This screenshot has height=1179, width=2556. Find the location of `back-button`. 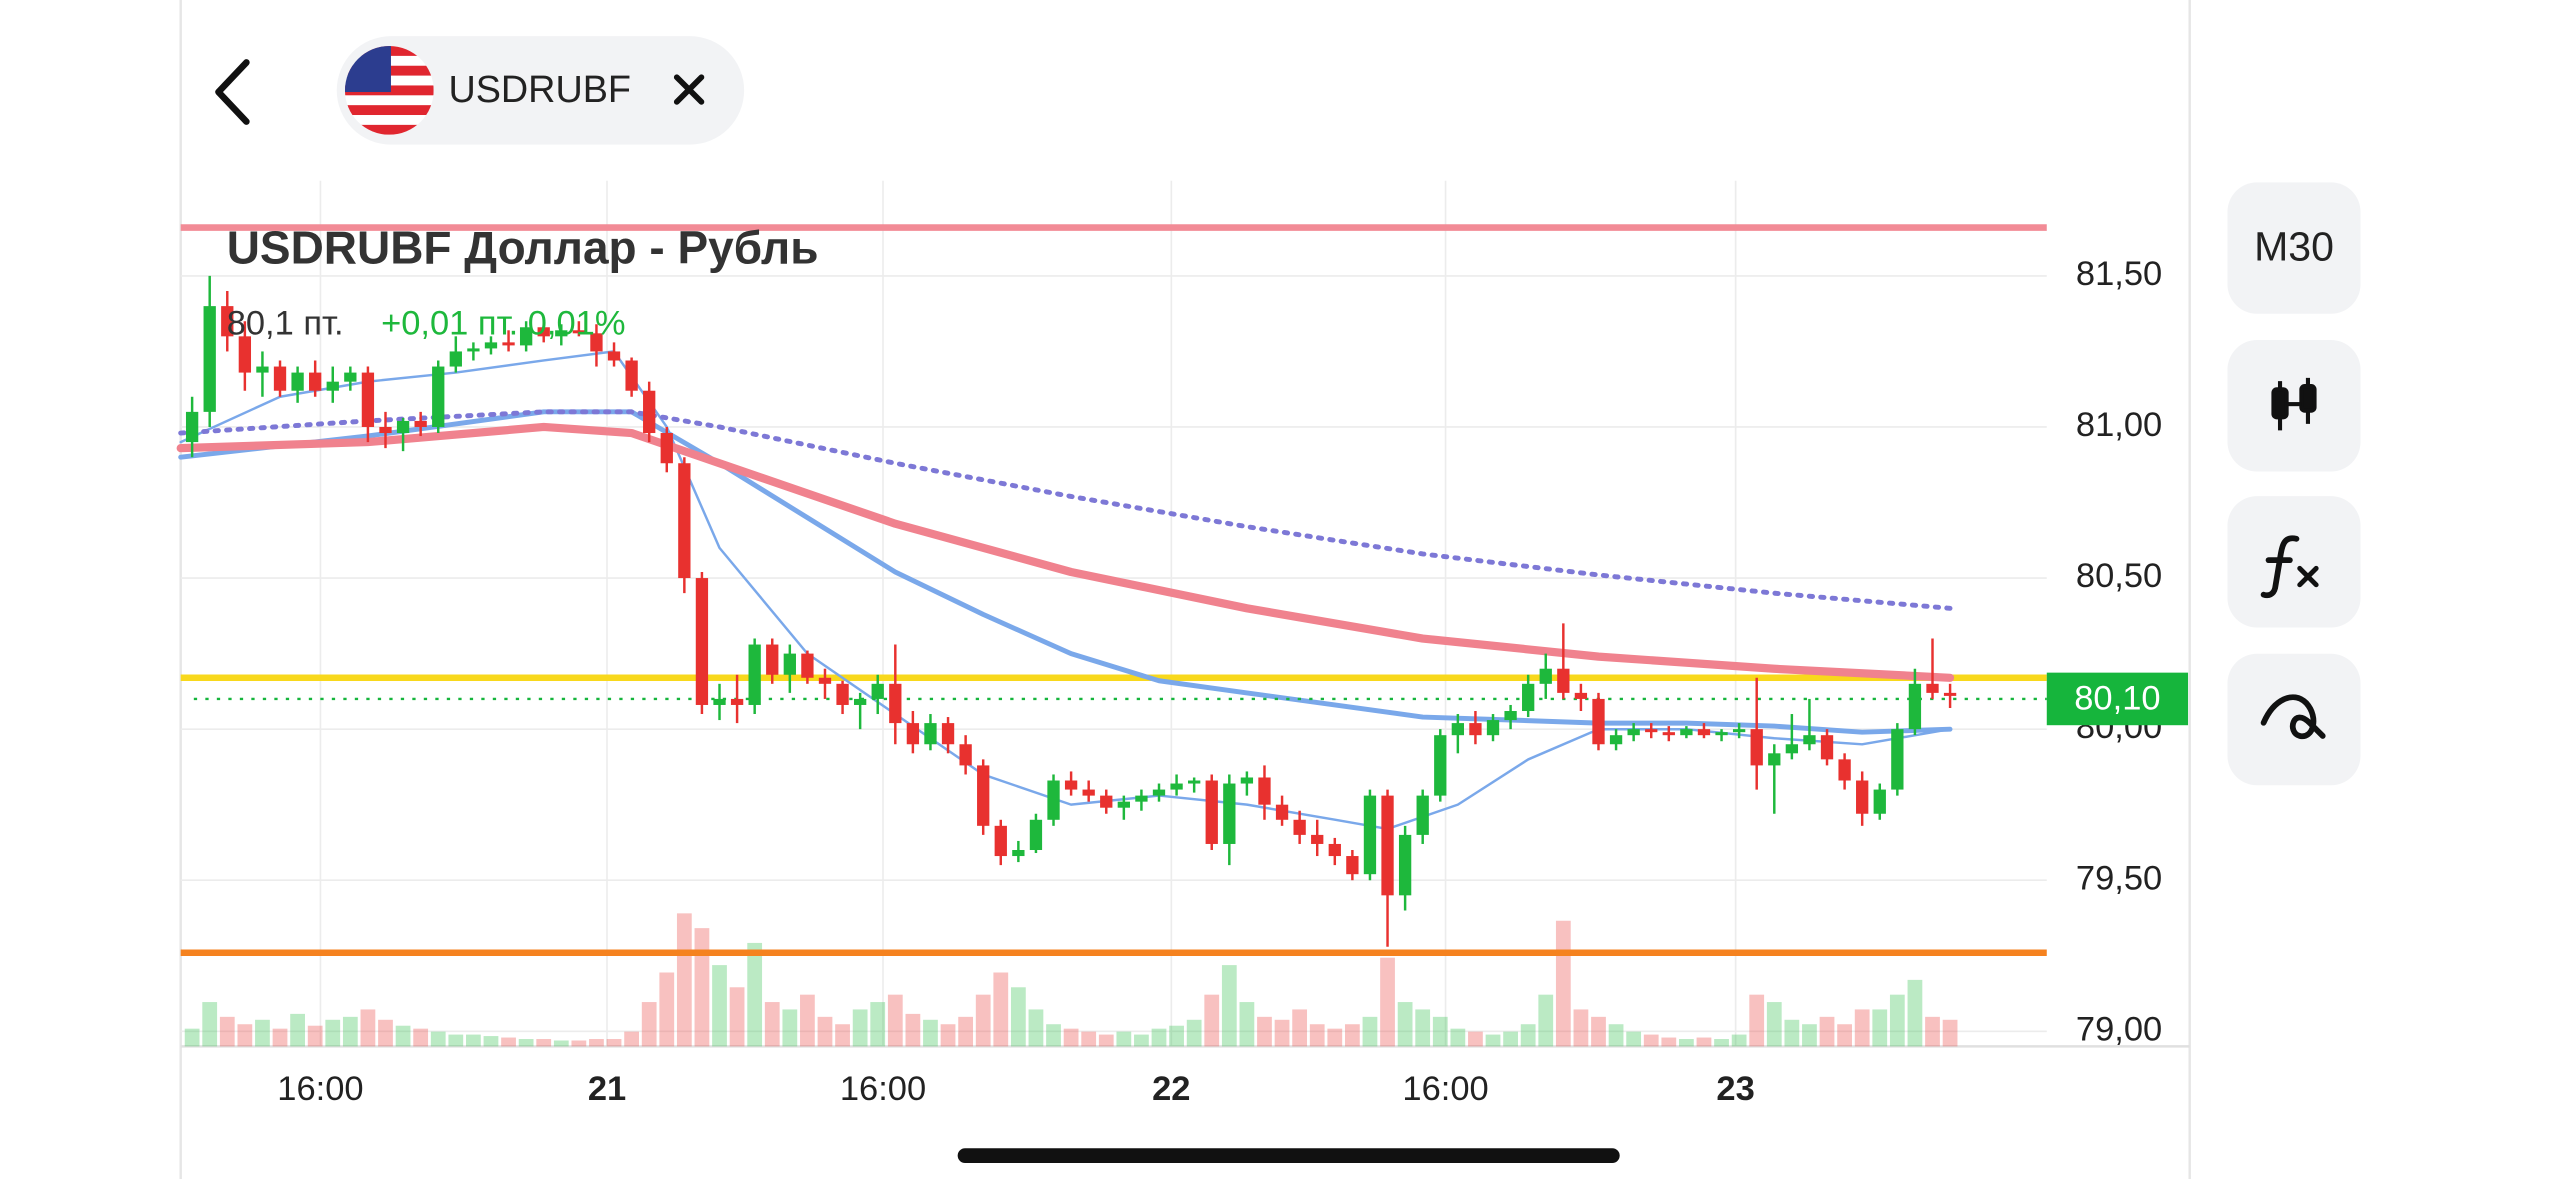

back-button is located at coordinates (230, 90).